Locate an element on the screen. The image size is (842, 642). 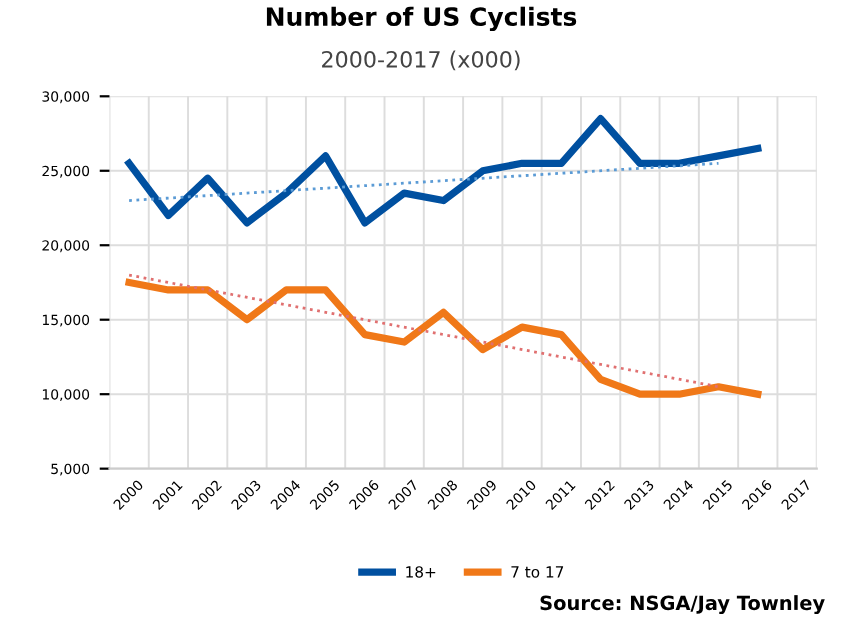
chart-title: Number of US Cyclists is located at coordinates (421, 19).